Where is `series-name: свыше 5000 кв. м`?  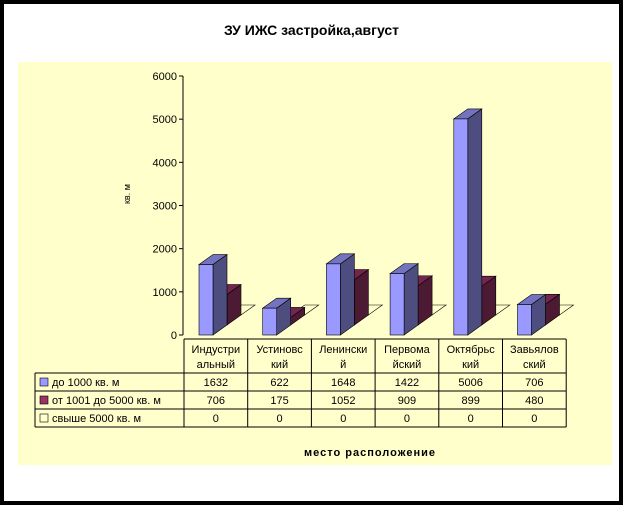
series-name: свыше 5000 кв. м is located at coordinates (96, 419).